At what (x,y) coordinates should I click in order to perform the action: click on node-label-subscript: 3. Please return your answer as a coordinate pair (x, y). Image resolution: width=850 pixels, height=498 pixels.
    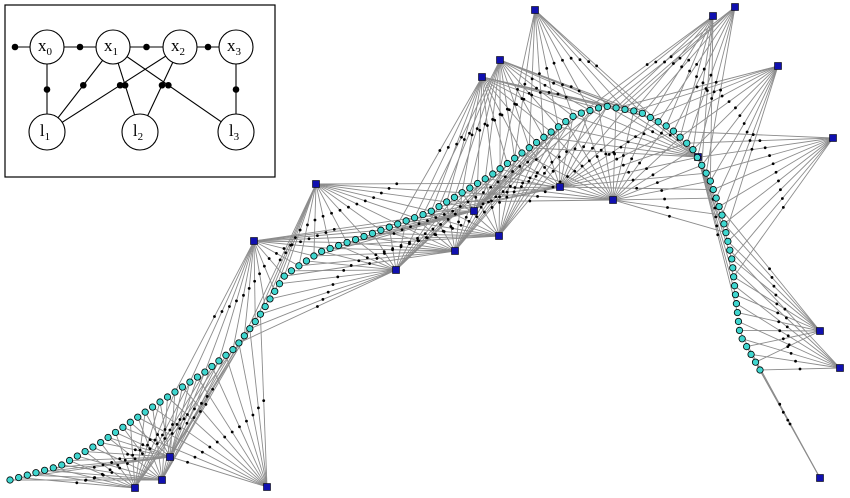
    Looking at the image, I should click on (239, 52).